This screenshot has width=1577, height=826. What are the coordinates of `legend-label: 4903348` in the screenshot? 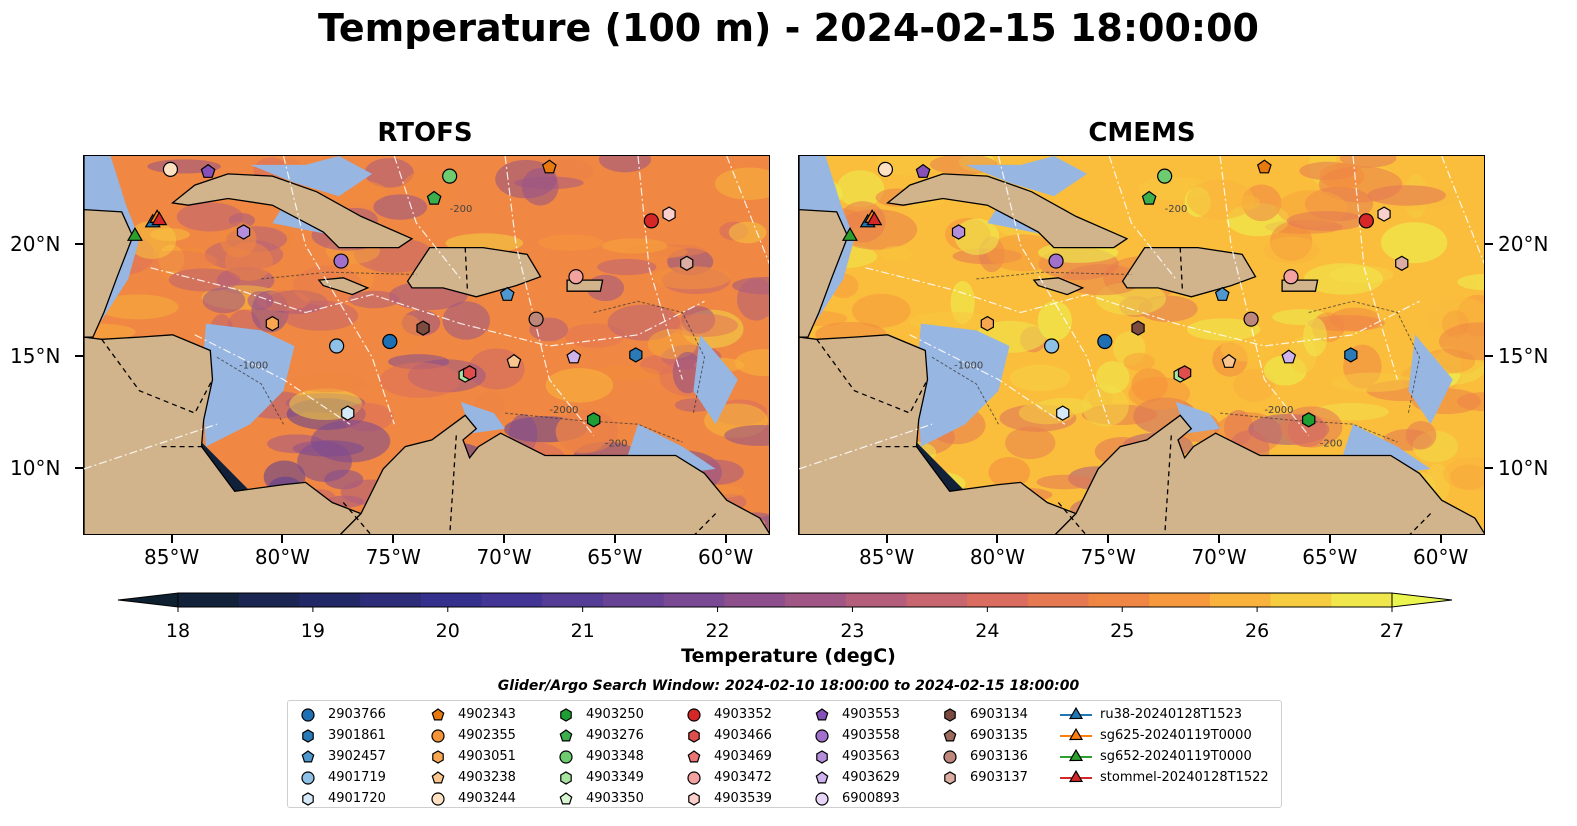 It's located at (615, 756).